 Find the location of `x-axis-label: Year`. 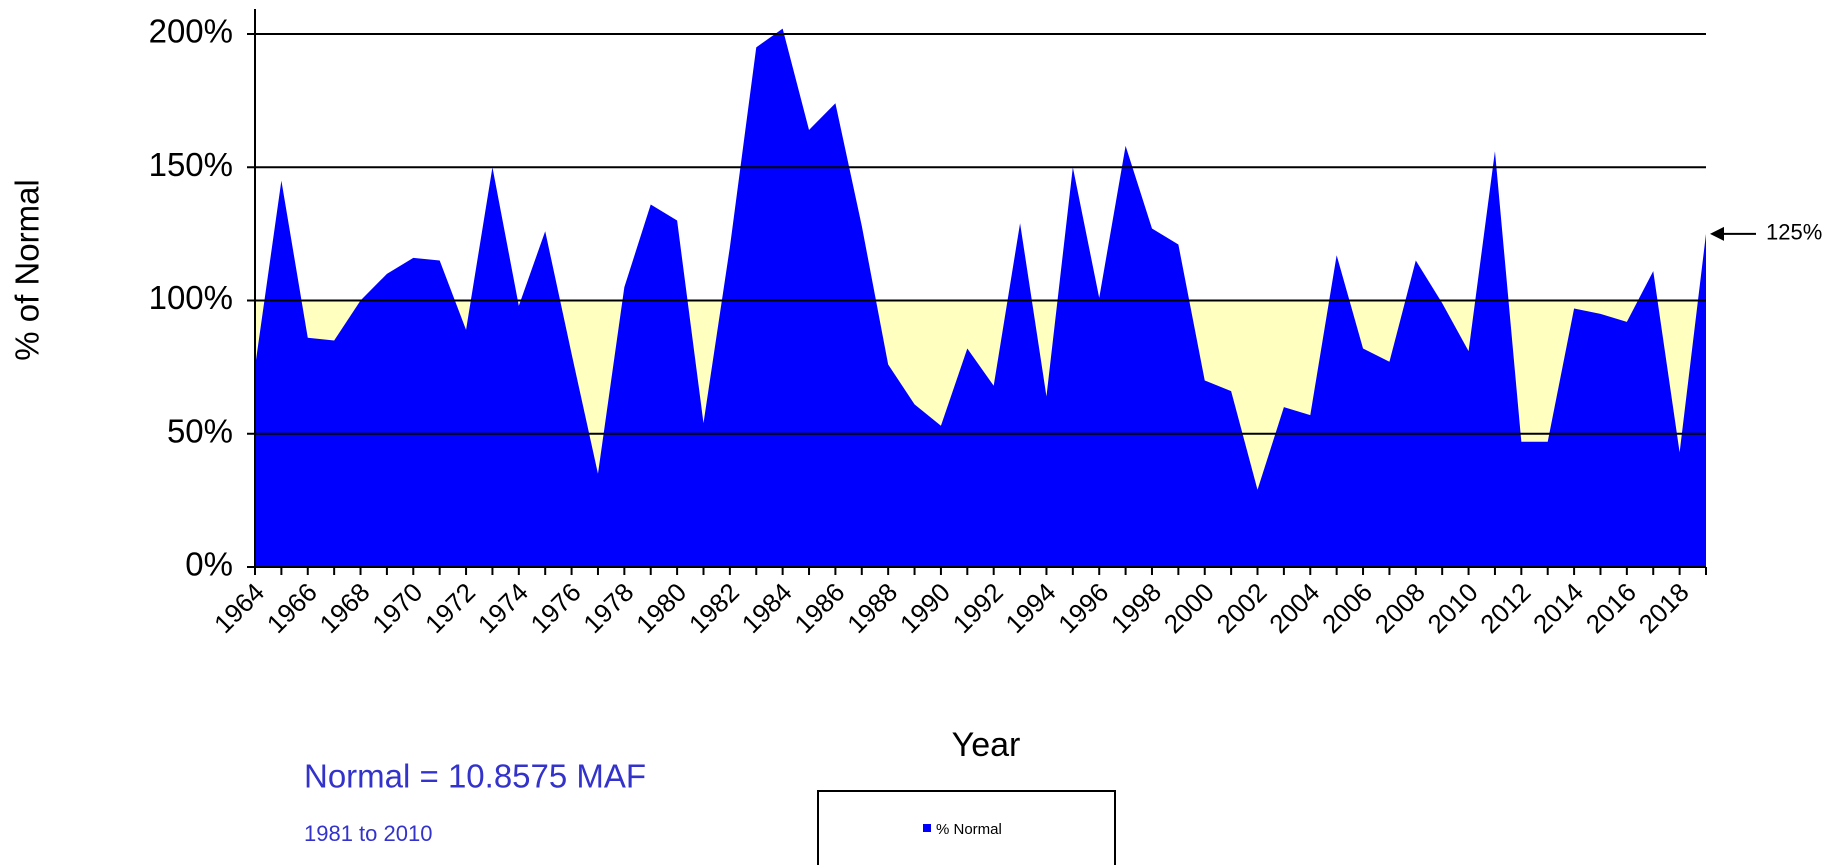

x-axis-label: Year is located at coordinates (986, 745).